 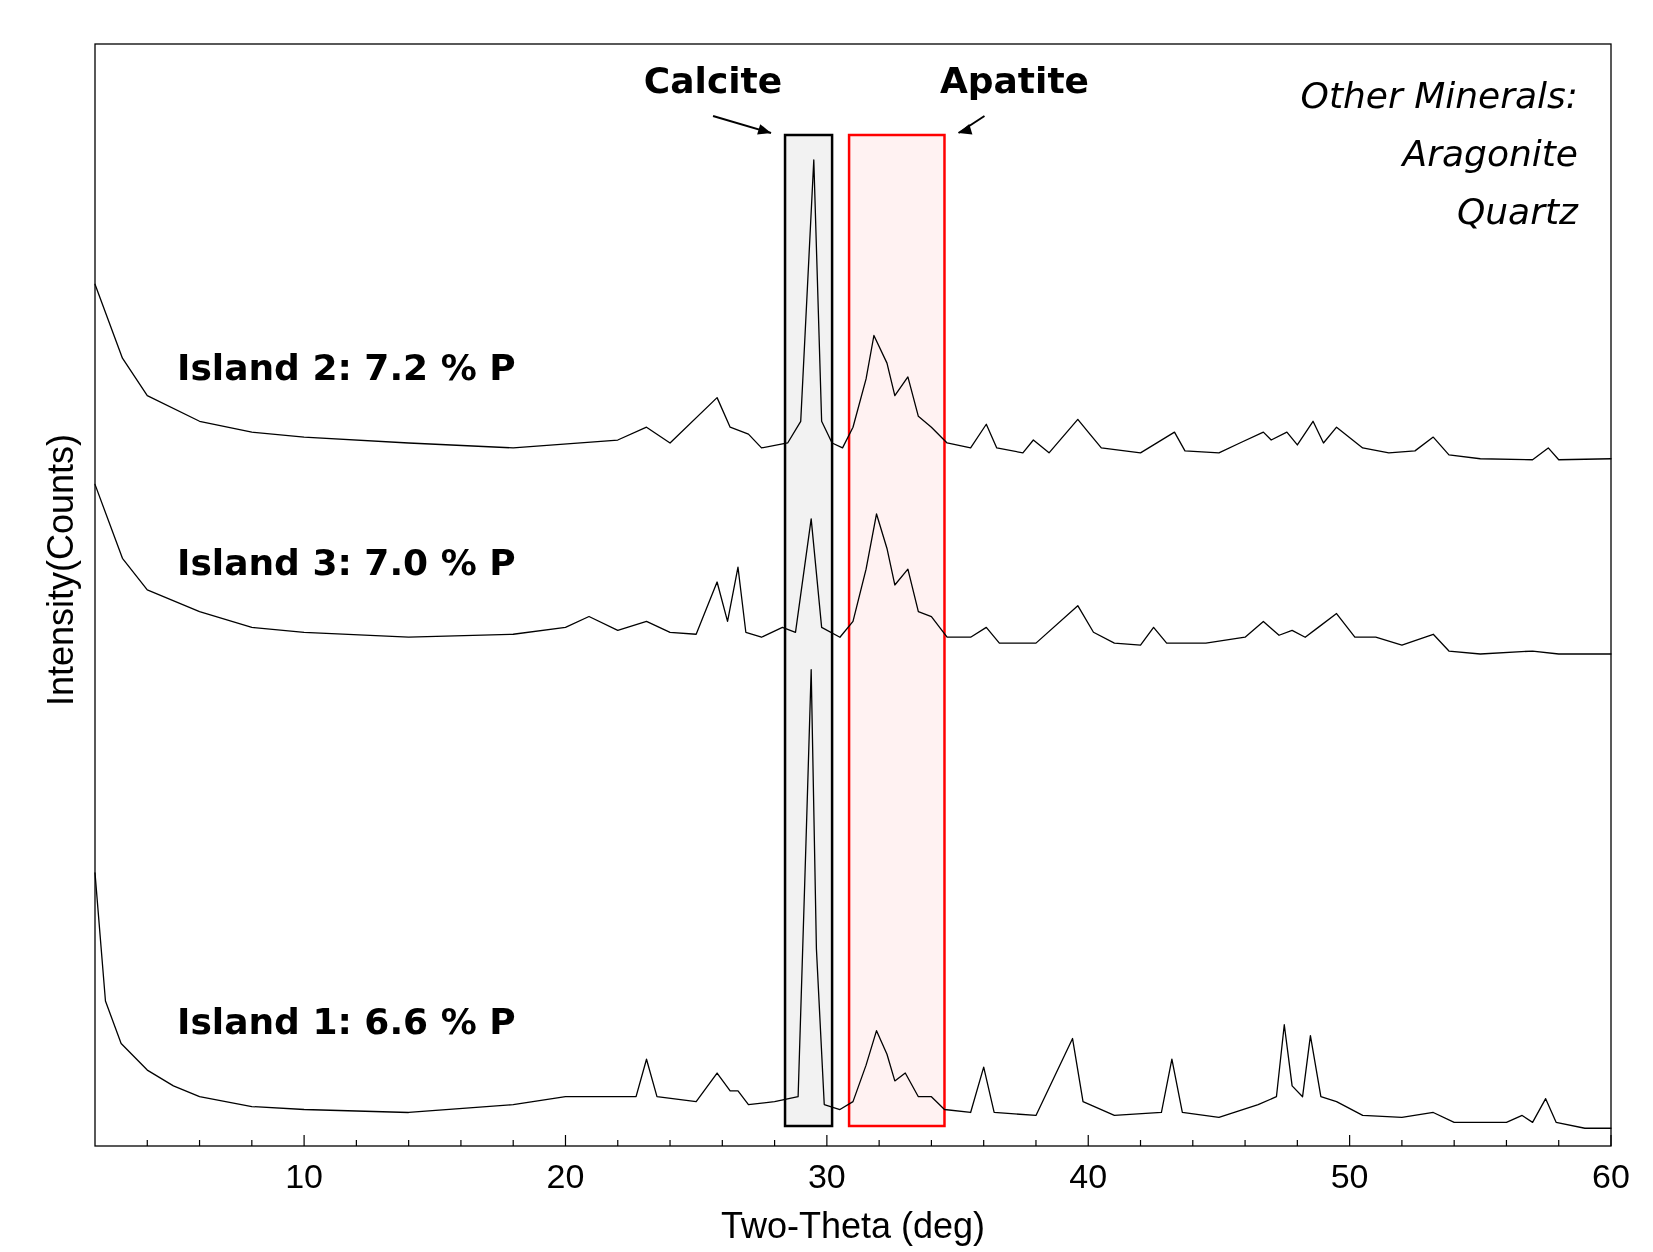 I want to click on x-tick-label: 60, so click(x=1611, y=1176).